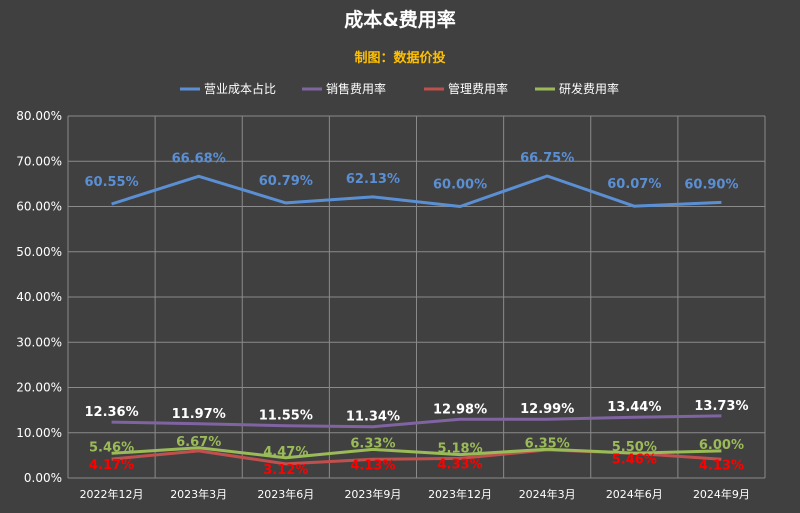  Describe the element at coordinates (285, 470) in the screenshot. I see `data-label: 3.12%` at that location.